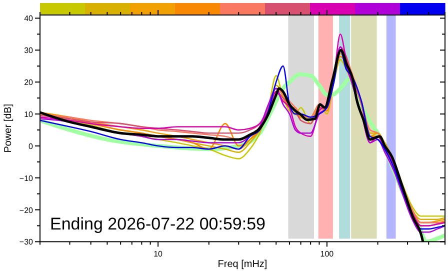  What do you see at coordinates (29, 19) in the screenshot?
I see `y-tick-label: 40` at bounding box center [29, 19].